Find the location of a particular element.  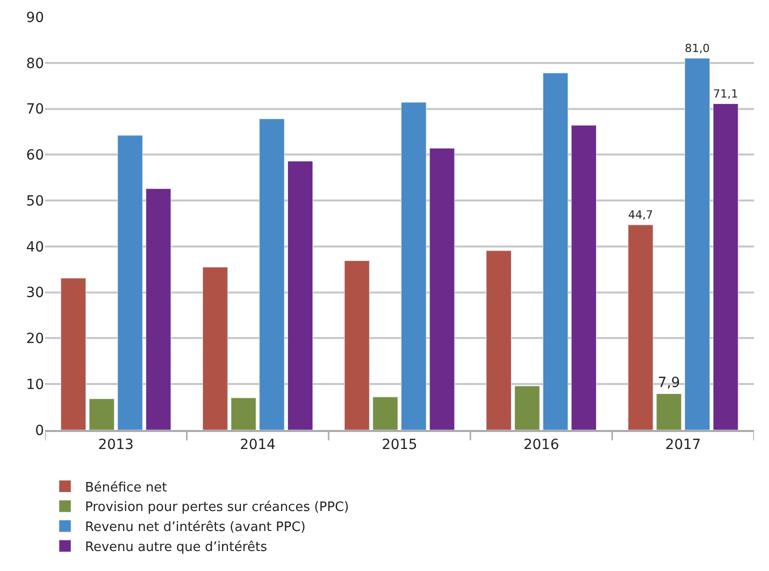

y-tick-label: 0 is located at coordinates (39, 430).